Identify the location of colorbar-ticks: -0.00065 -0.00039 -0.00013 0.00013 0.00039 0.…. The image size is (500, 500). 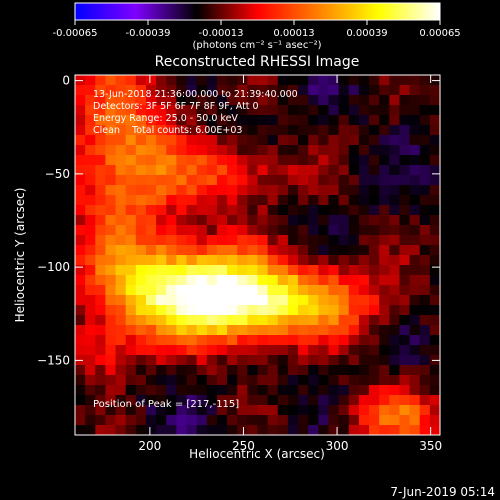
(257, 29).